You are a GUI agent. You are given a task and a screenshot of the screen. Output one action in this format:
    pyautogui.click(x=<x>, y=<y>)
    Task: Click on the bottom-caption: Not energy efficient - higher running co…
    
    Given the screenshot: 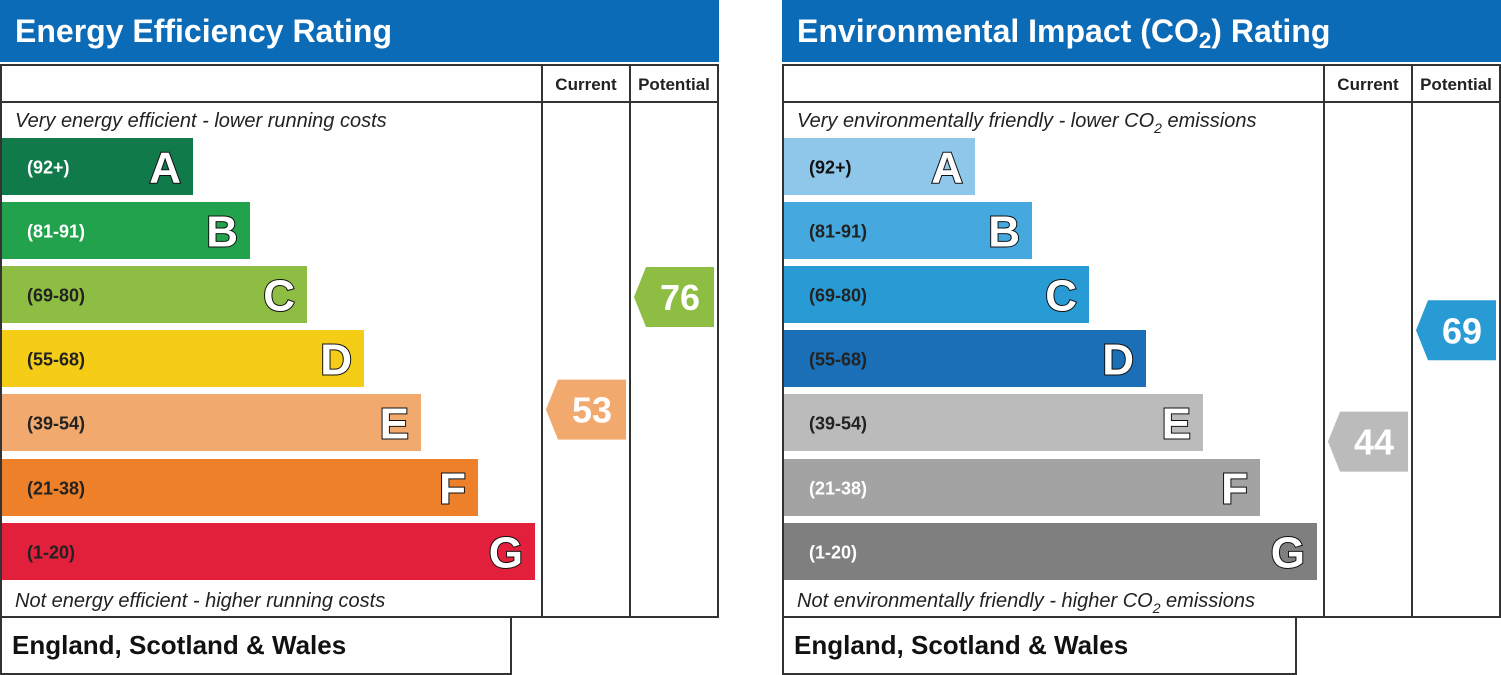 What is the action you would take?
    pyautogui.click(x=200, y=601)
    